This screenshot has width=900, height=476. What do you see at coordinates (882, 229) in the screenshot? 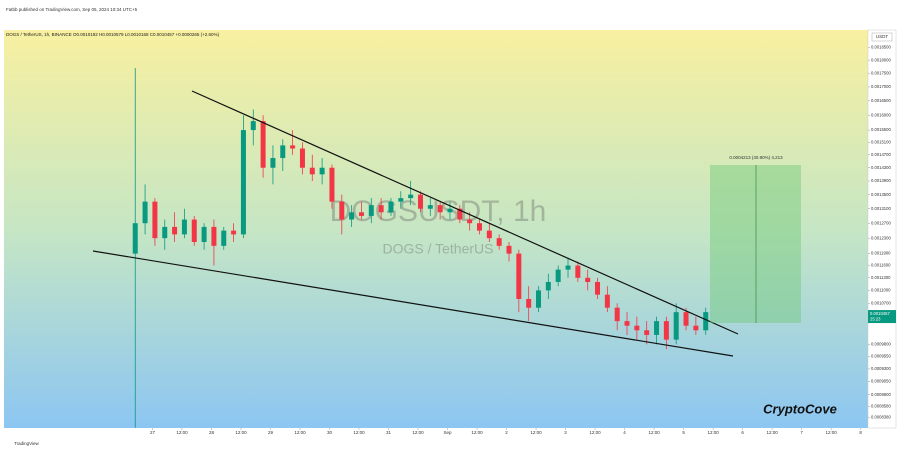
I see `price-axis` at bounding box center [882, 229].